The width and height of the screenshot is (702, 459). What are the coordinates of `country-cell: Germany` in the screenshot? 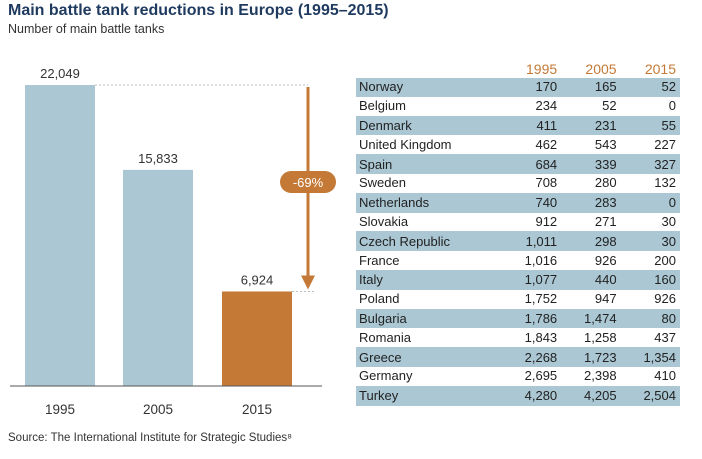 It's located at (429, 376).